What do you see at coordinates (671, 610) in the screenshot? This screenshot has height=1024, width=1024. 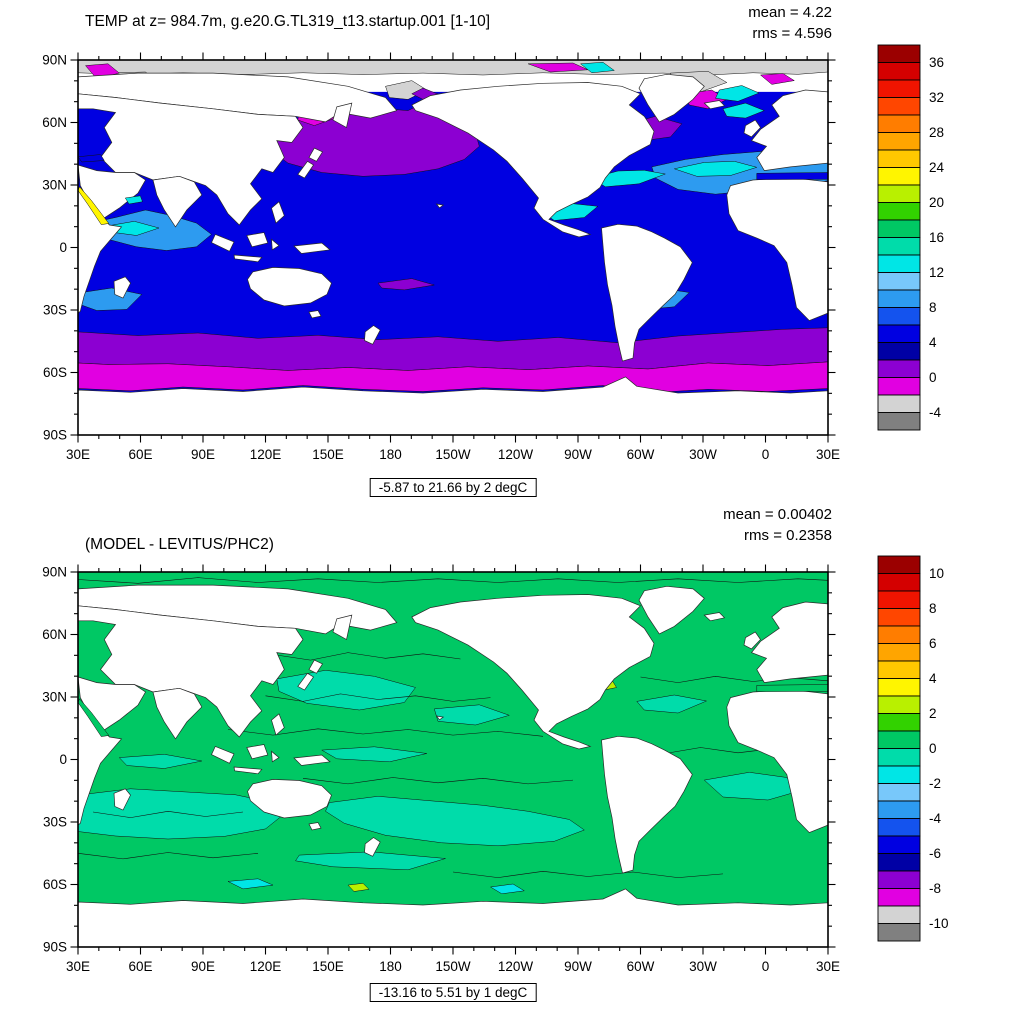 I see `land-greenland` at bounding box center [671, 610].